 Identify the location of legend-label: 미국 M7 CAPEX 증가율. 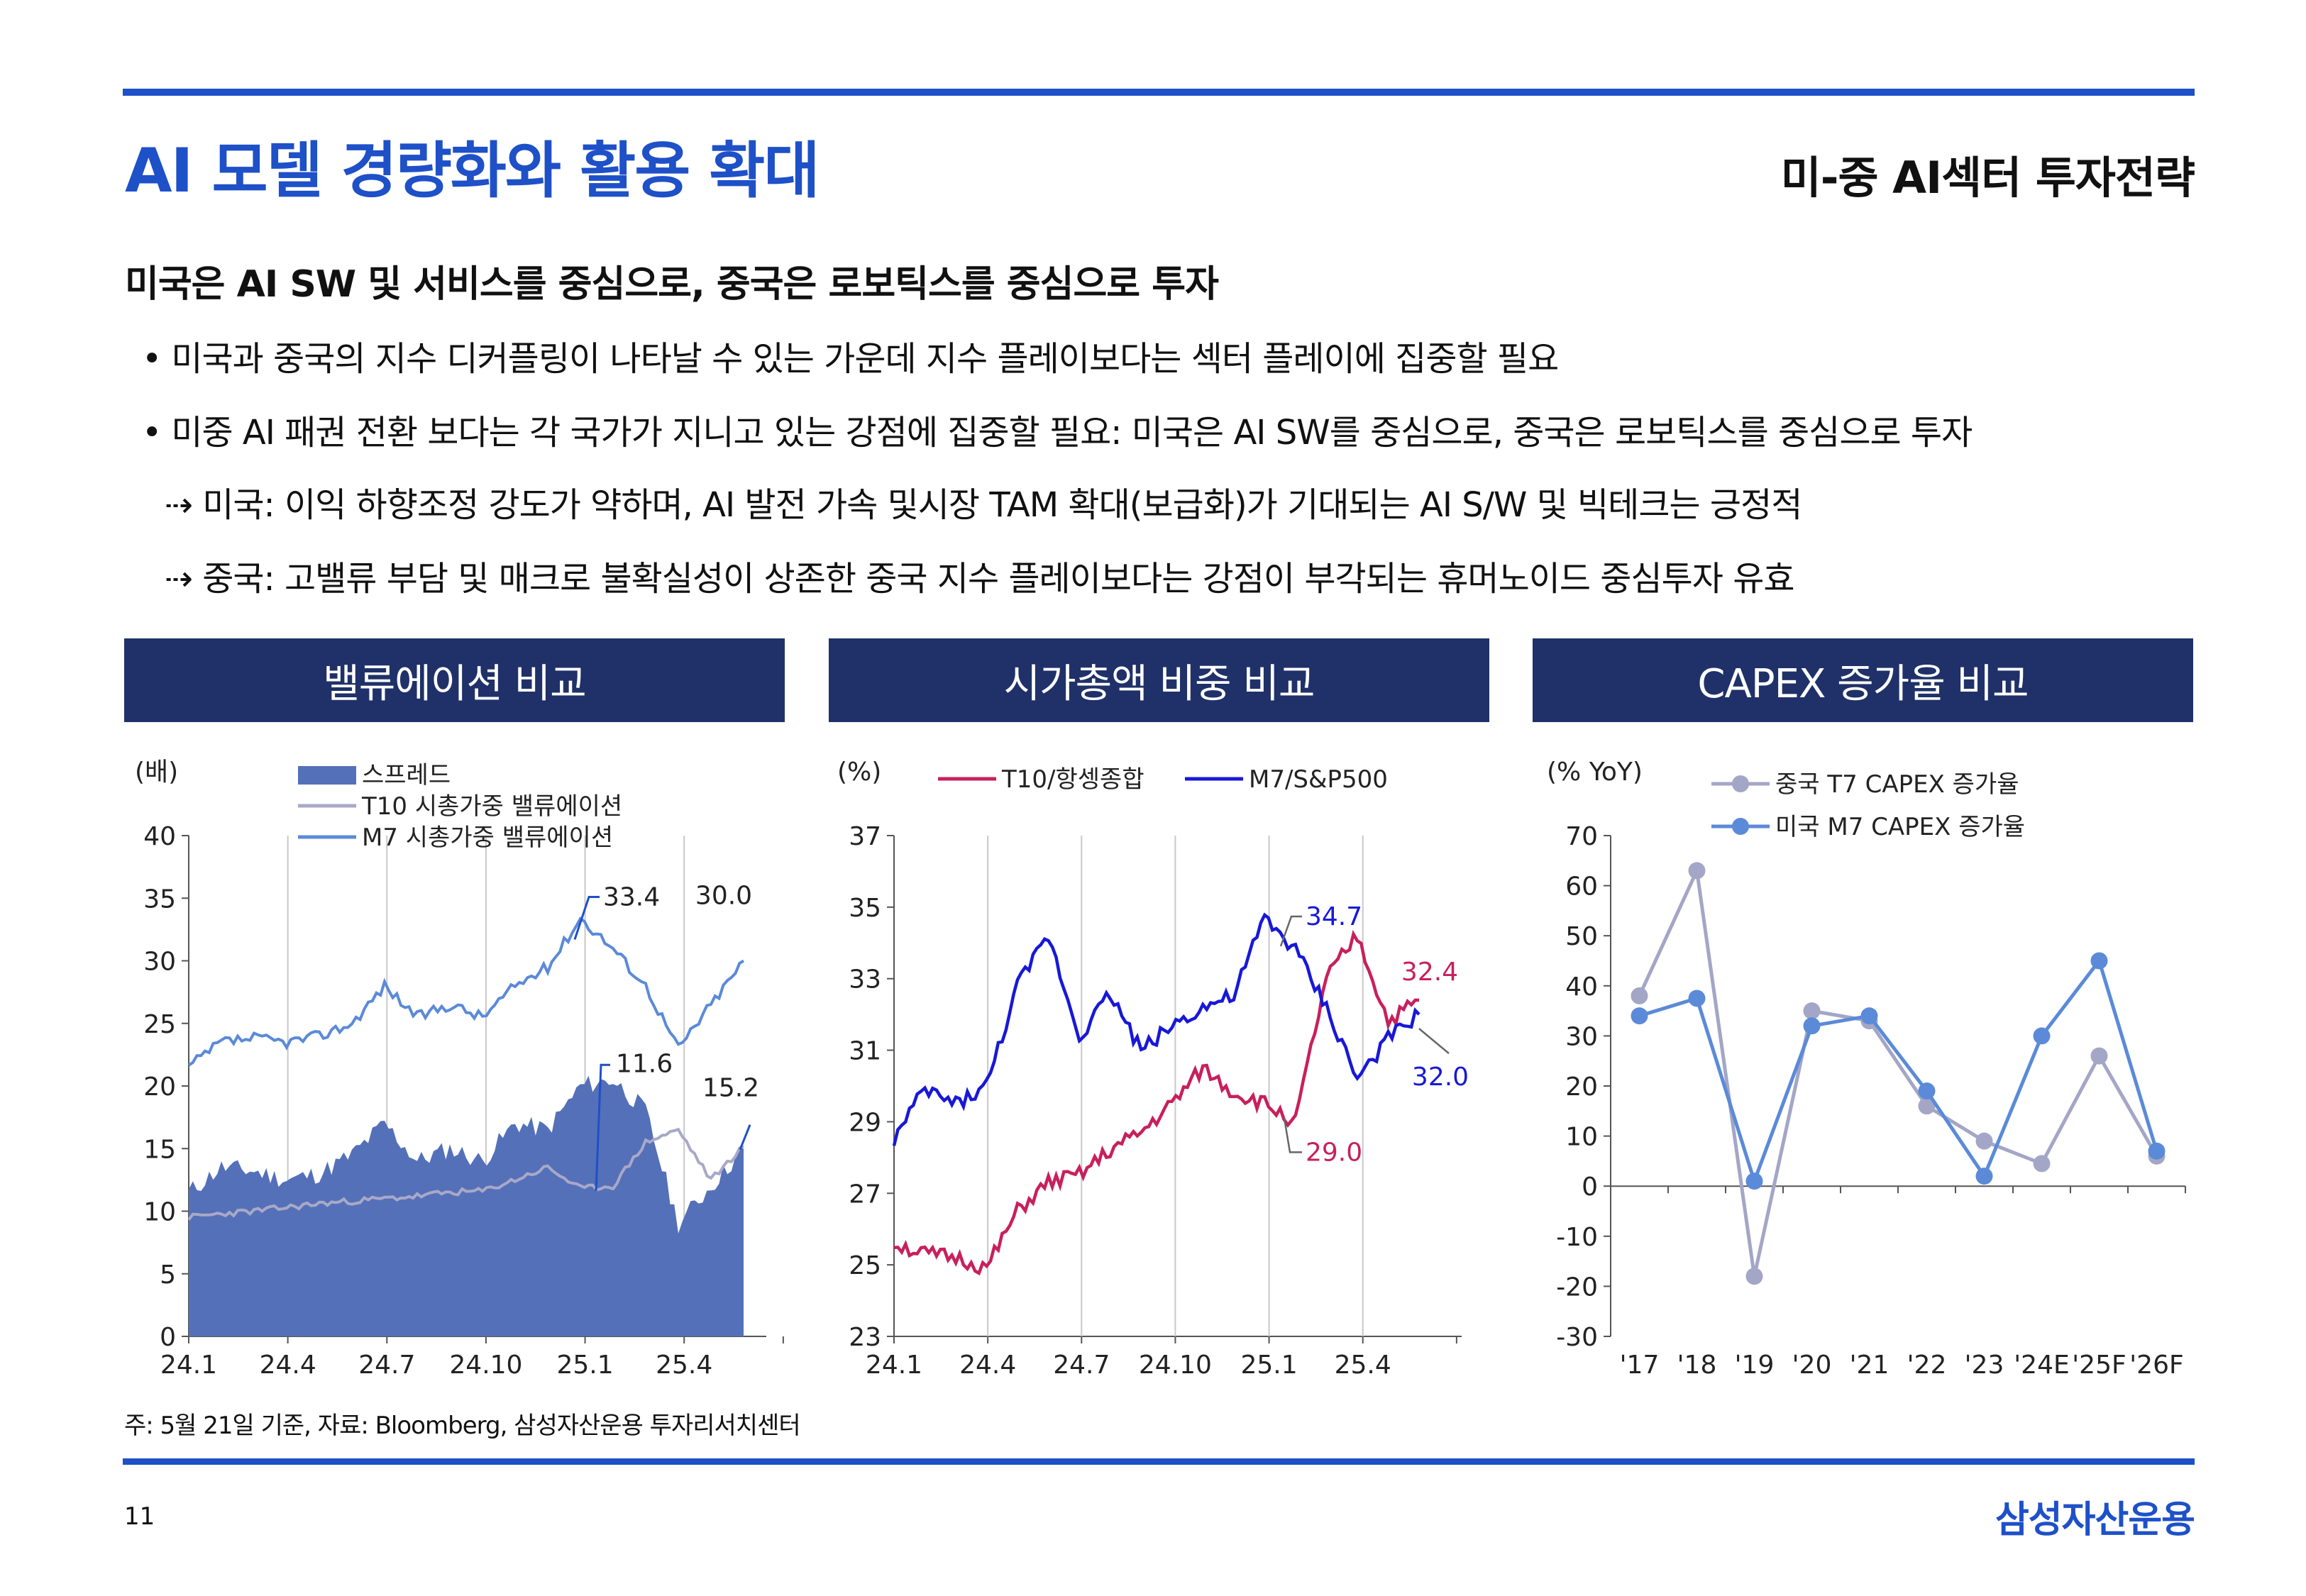
(1900, 827).